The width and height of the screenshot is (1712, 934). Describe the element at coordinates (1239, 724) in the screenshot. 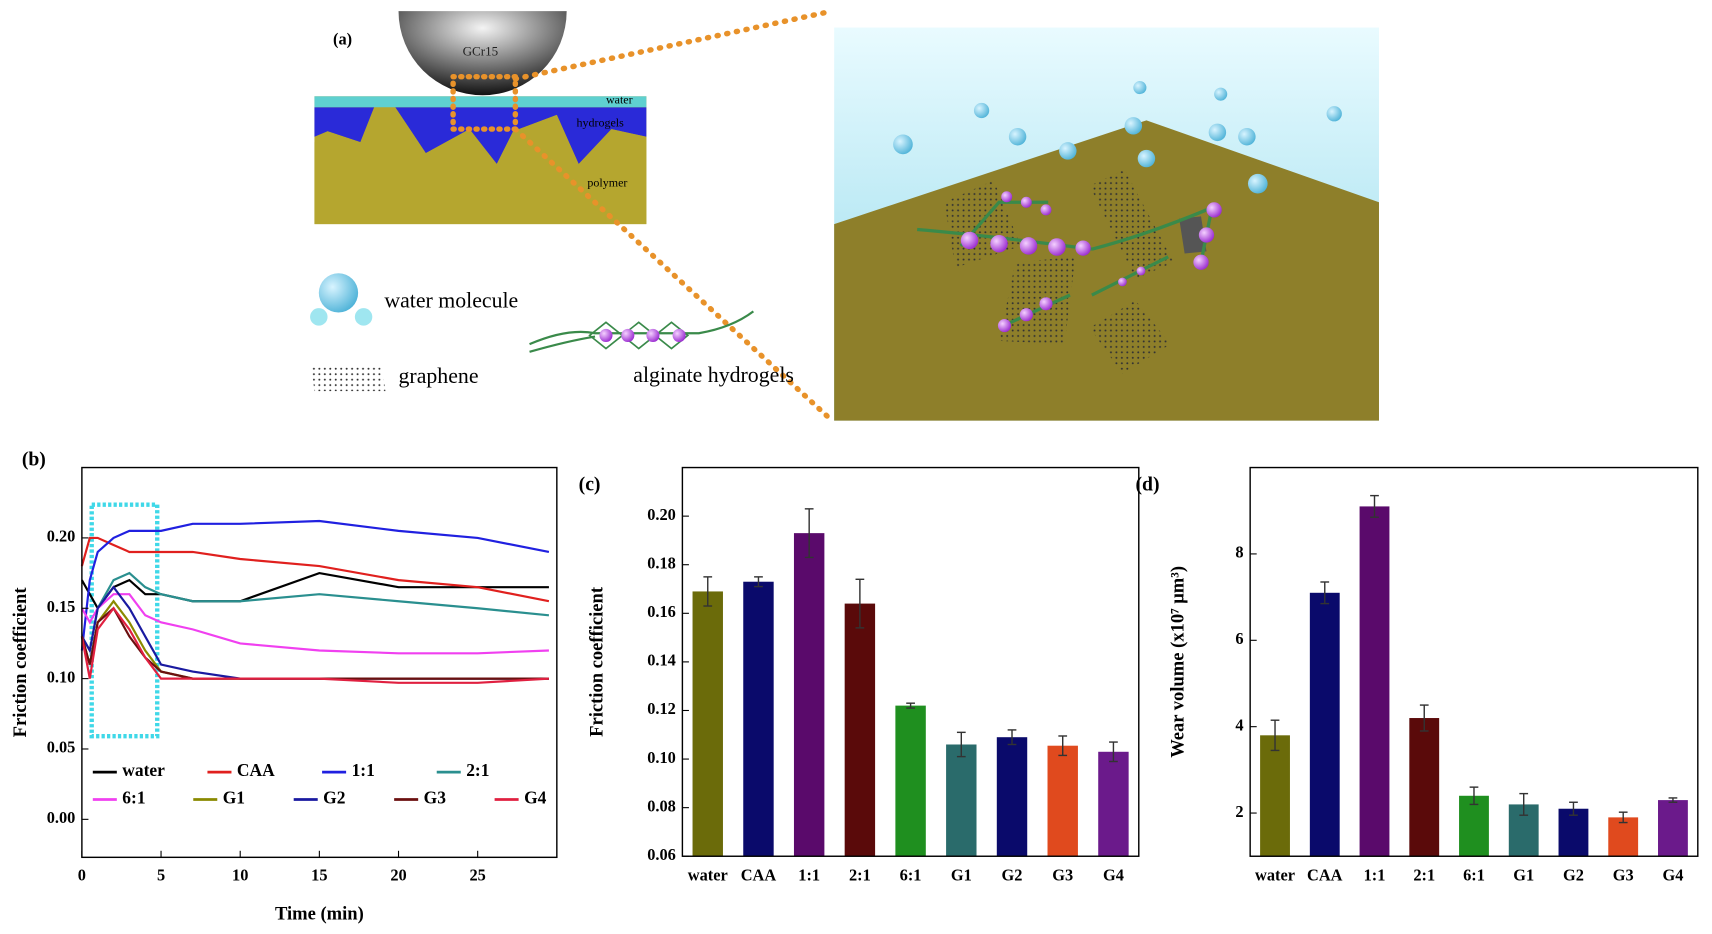

I see `y-tick-label: 4` at that location.